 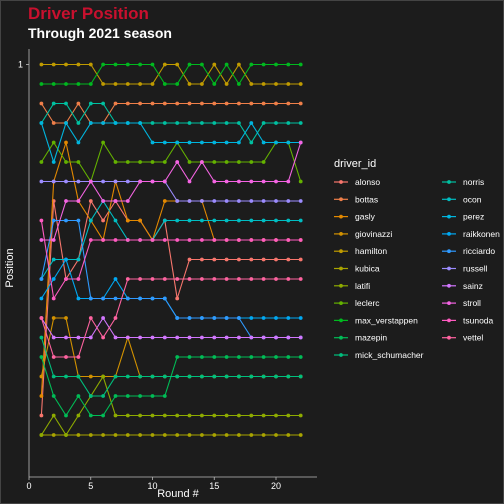 What do you see at coordinates (365, 217) in the screenshot?
I see `legend-label: gasly` at bounding box center [365, 217].